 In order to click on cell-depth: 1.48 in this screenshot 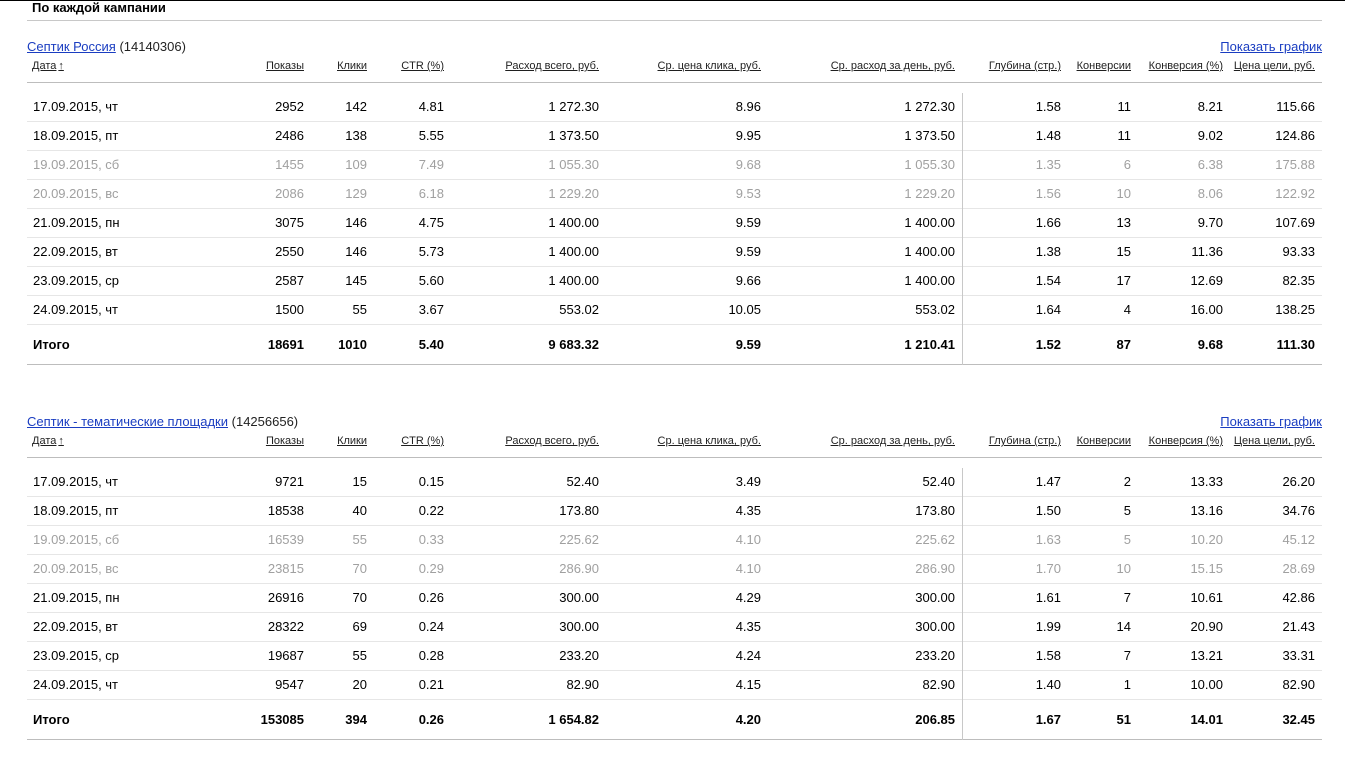, I will do `click(1048, 135)`.